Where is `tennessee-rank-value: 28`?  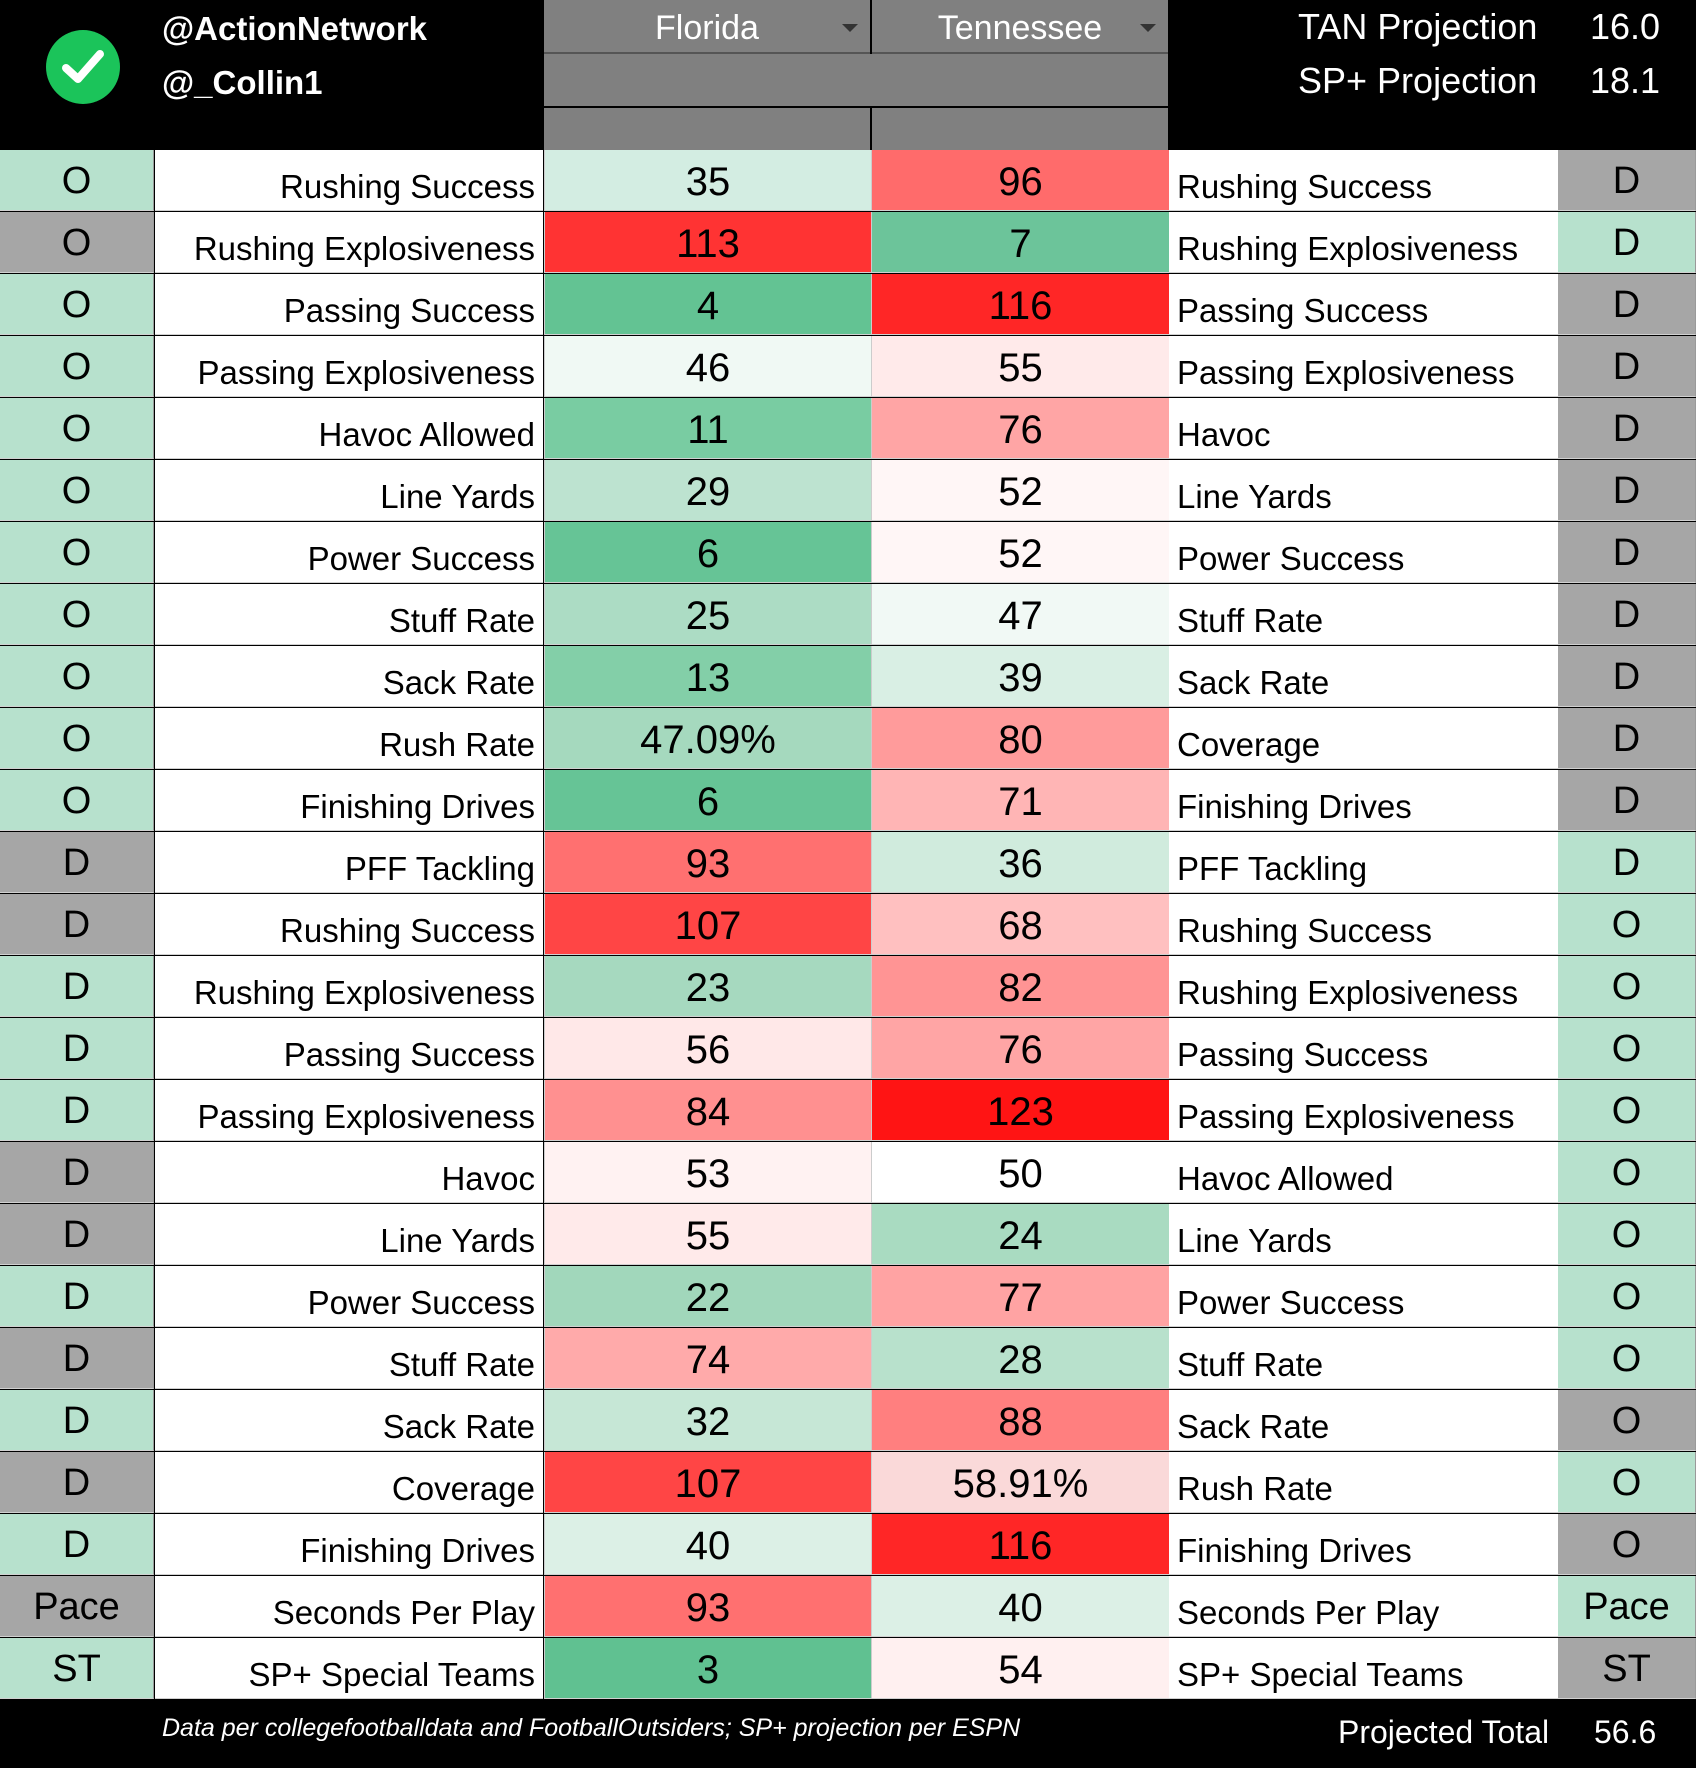
tennessee-rank-value: 28 is located at coordinates (1020, 1358).